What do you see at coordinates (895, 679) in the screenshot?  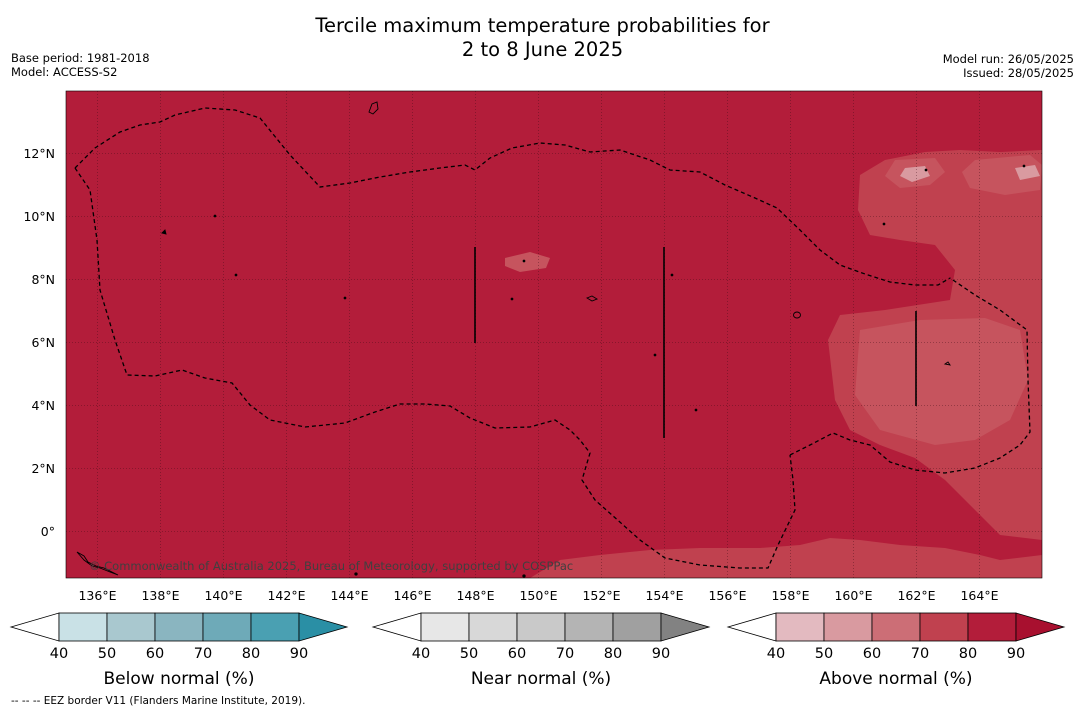 I see `cb-above-title: Above normal (%)` at bounding box center [895, 679].